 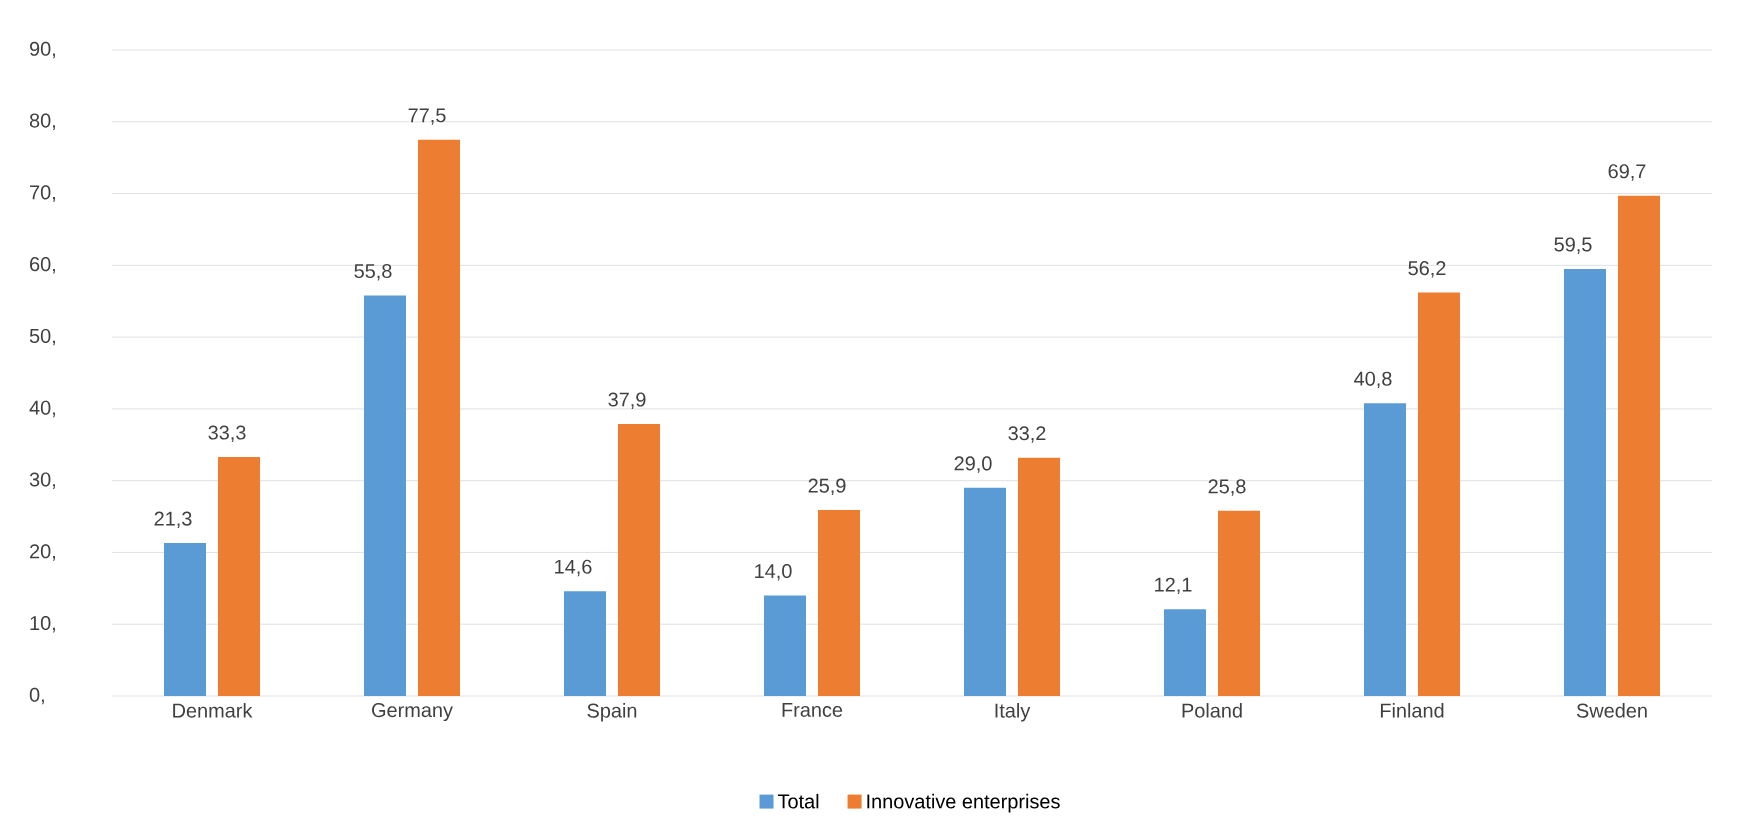 What do you see at coordinates (227, 433) in the screenshot?
I see `data-label: 33,3` at bounding box center [227, 433].